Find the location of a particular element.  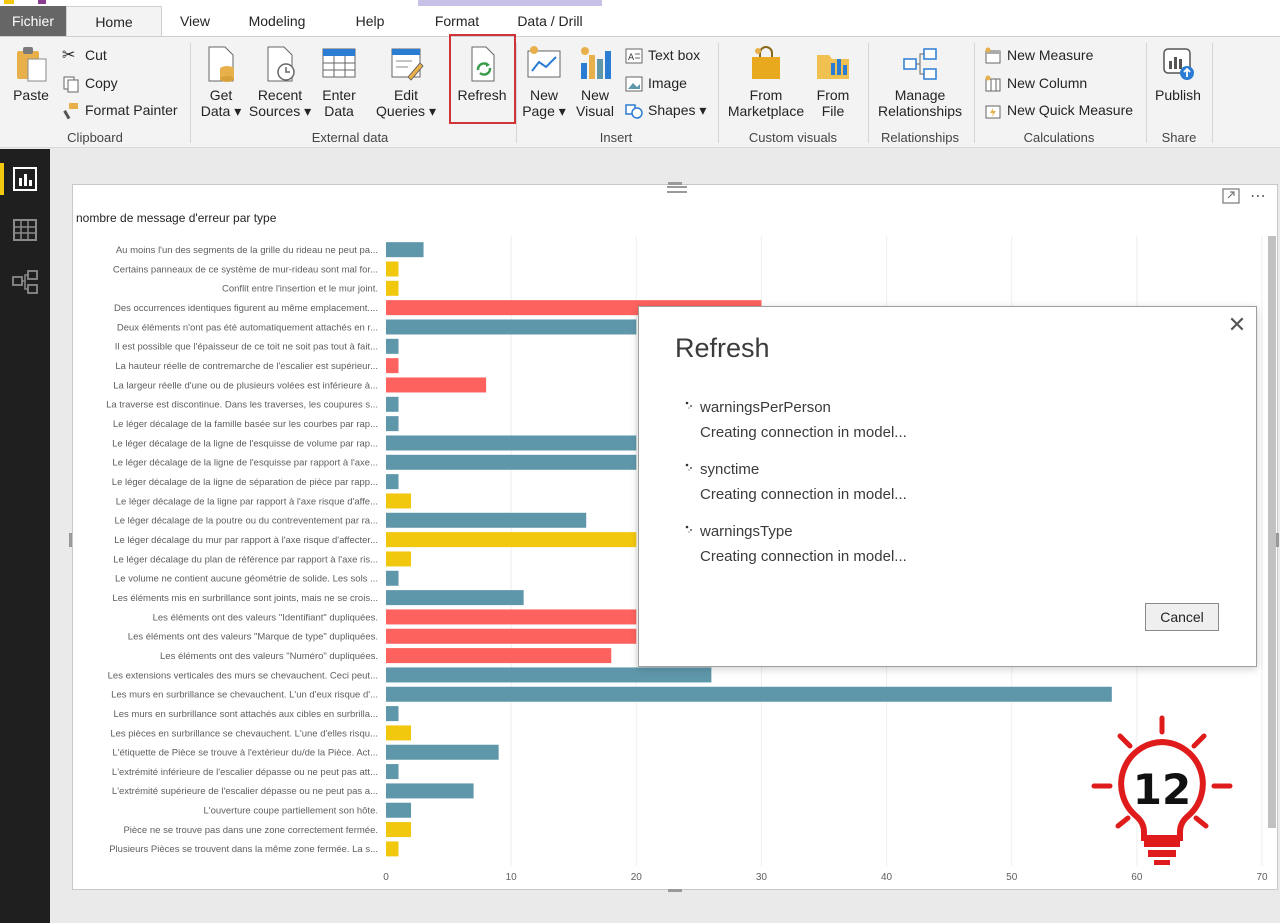

group-label-relationships: Relationships is located at coordinates (920, 137).